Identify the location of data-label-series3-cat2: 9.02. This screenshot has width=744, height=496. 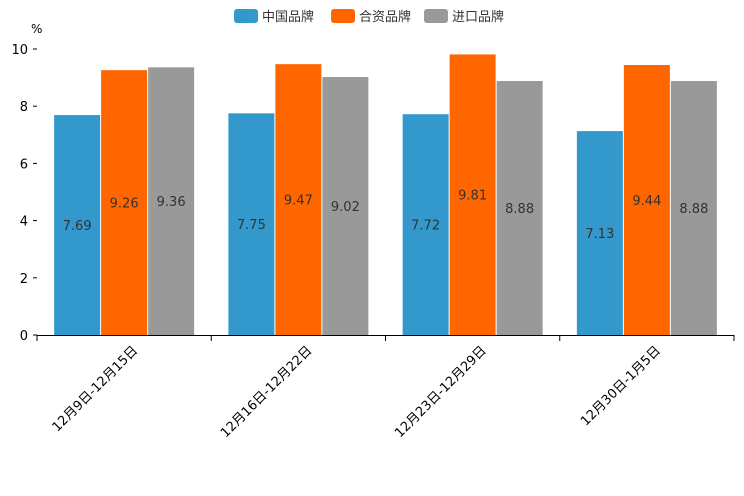
(345, 207).